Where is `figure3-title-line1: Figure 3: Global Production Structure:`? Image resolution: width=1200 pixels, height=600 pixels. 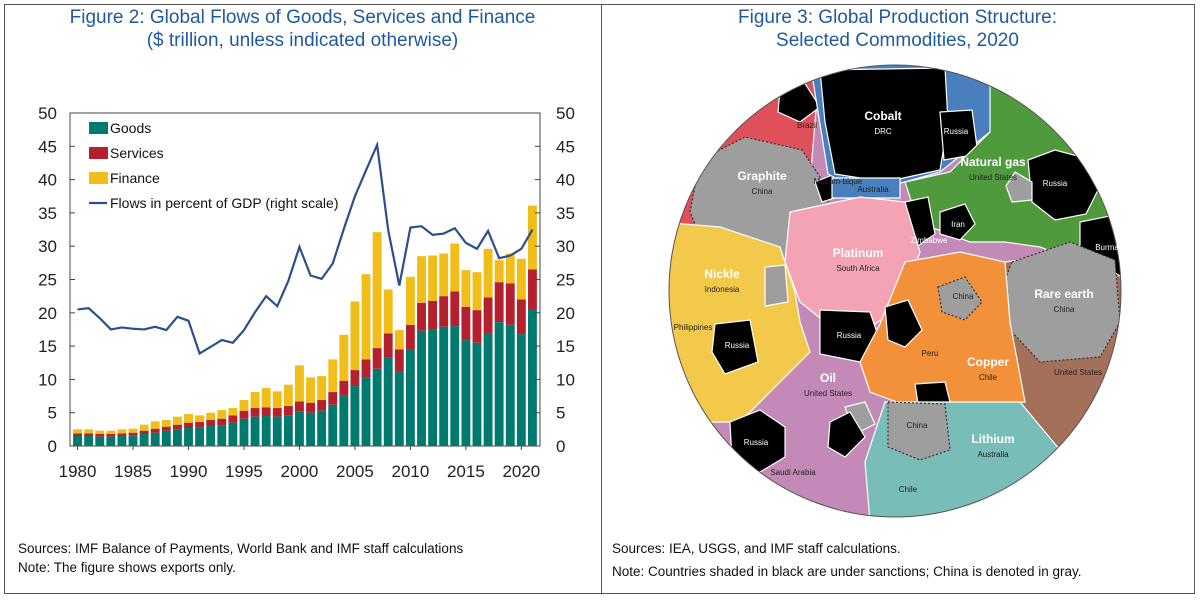 figure3-title-line1: Figure 3: Global Production Structure: is located at coordinates (897, 17).